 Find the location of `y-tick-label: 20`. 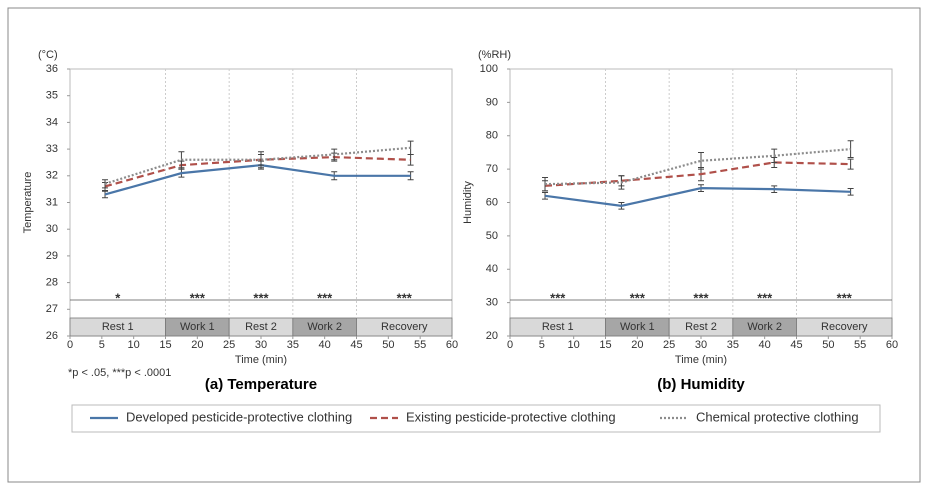

y-tick-label: 20 is located at coordinates (492, 336).